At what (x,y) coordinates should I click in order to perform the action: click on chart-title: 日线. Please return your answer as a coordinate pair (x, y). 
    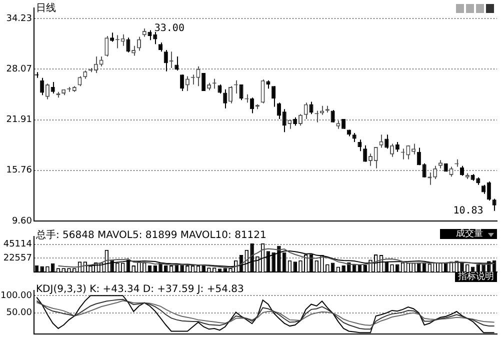
    Looking at the image, I should click on (46, 8).